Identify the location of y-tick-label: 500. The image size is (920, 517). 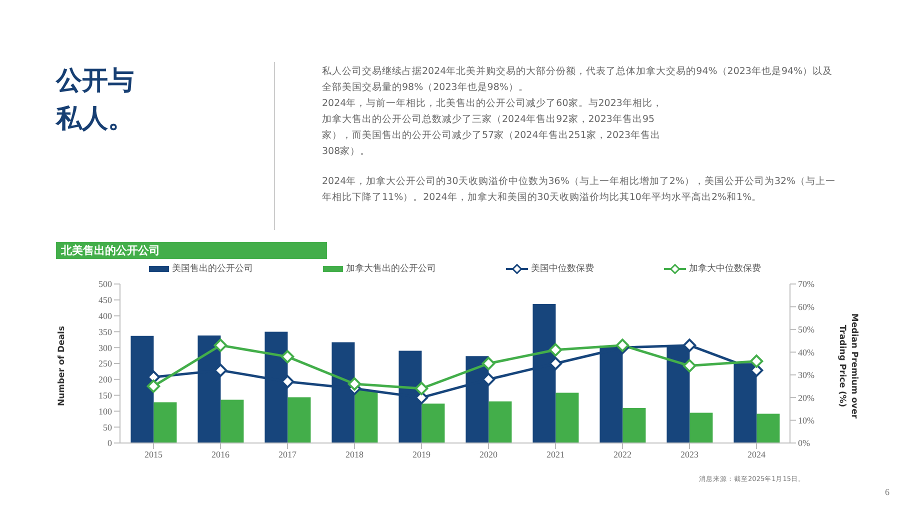
(105, 284).